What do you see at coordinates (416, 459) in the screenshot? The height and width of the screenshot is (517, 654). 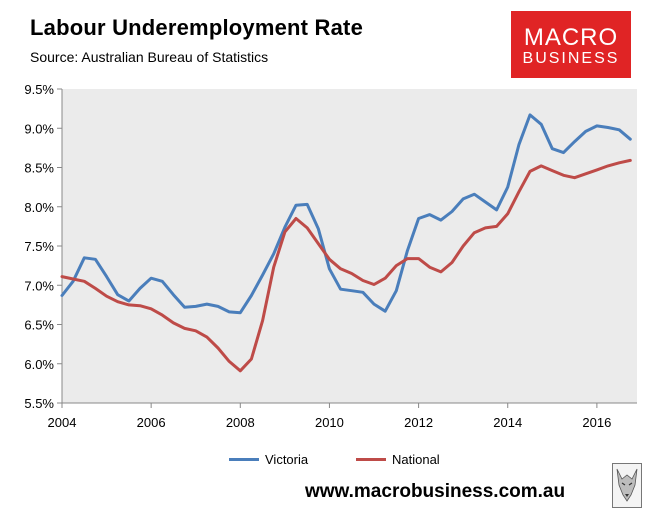 I see `legend-label-national: National` at bounding box center [416, 459].